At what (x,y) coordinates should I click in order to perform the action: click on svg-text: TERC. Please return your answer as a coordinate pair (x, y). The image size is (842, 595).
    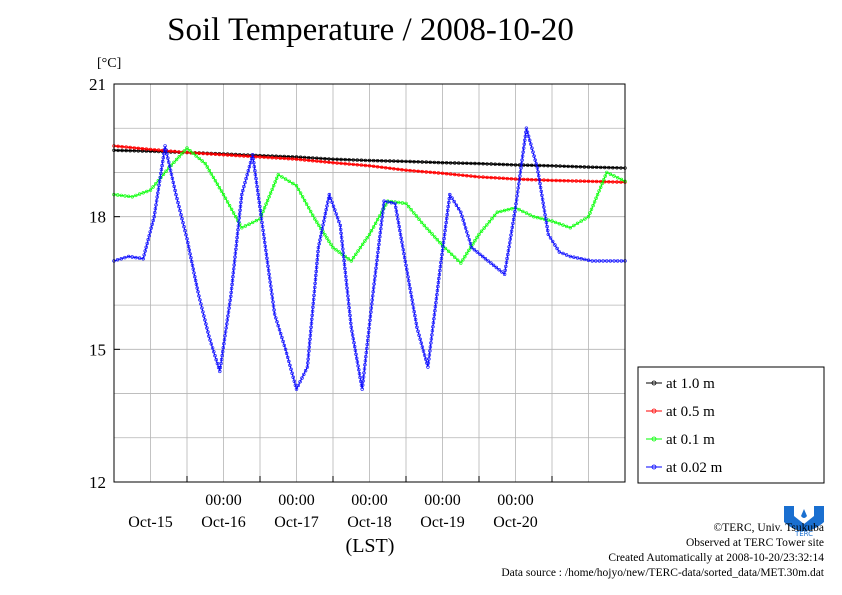
    Looking at the image, I should click on (803, 534).